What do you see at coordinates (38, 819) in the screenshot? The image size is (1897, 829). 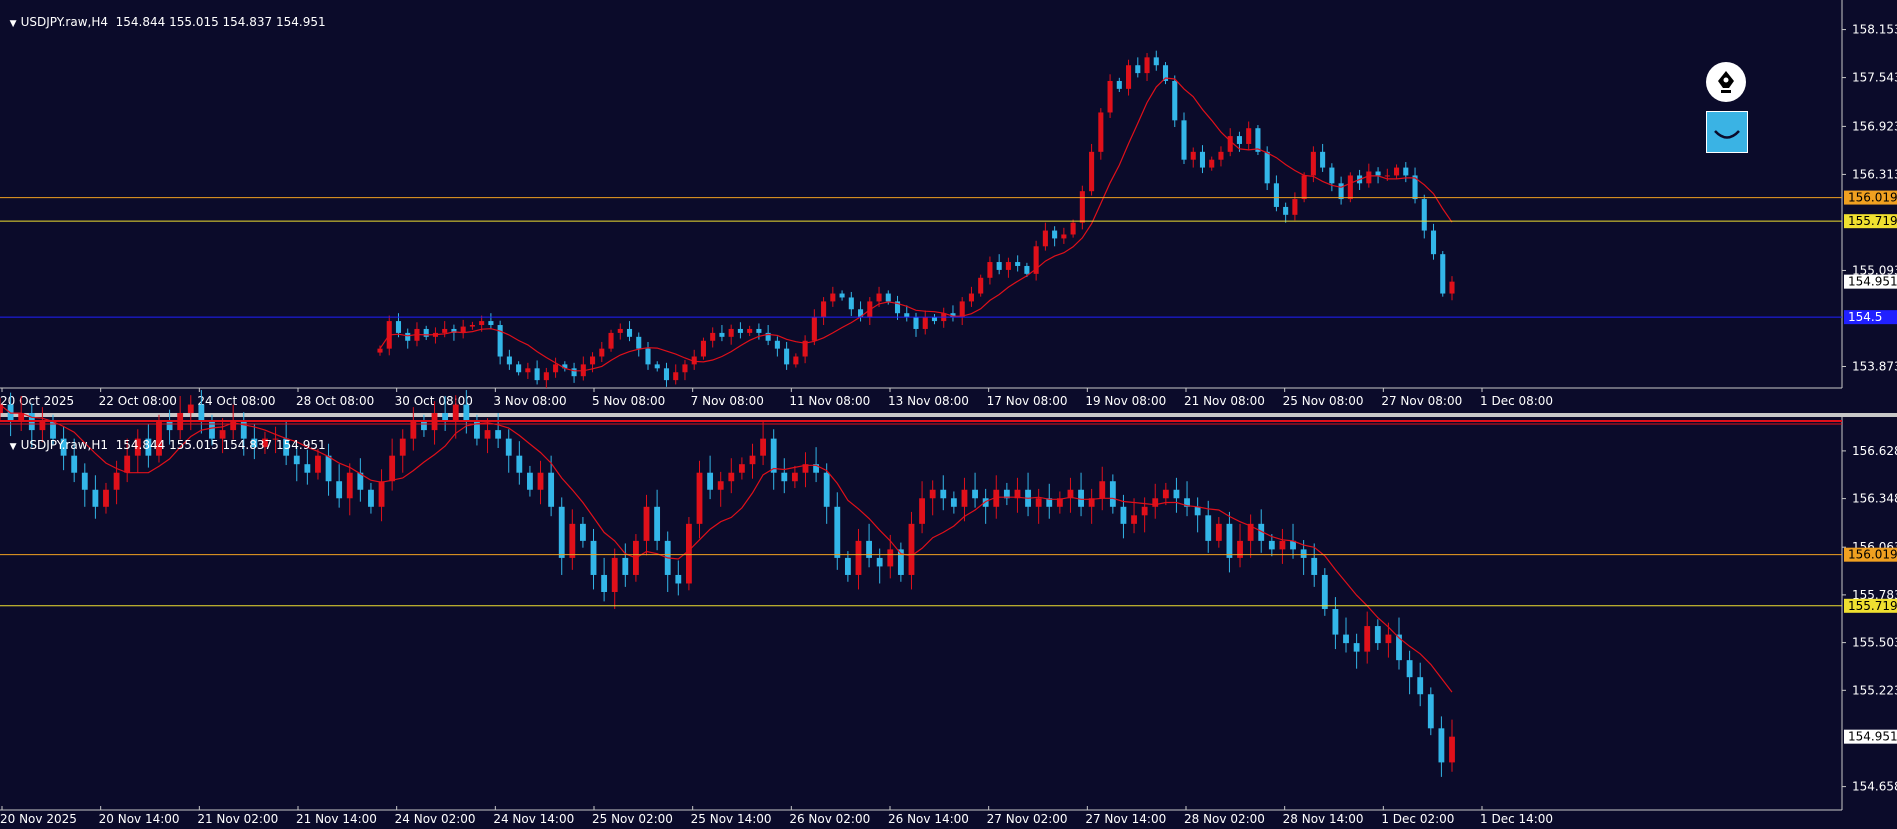 I see `x-tick-label: 20 Nov 2025` at bounding box center [38, 819].